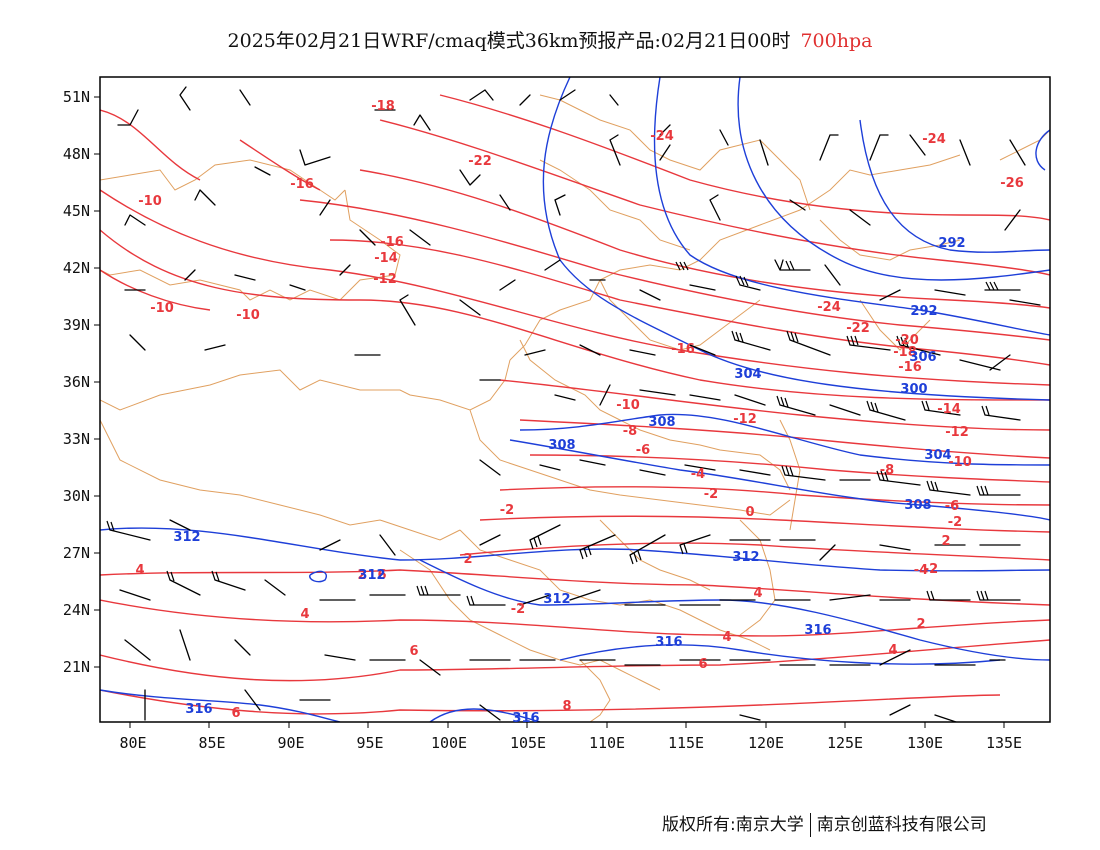  I want to click on lat-label: 42N, so click(76, 268).